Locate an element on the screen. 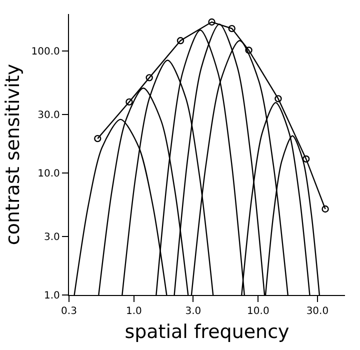  x-tick-label: 1.0 is located at coordinates (134, 312).